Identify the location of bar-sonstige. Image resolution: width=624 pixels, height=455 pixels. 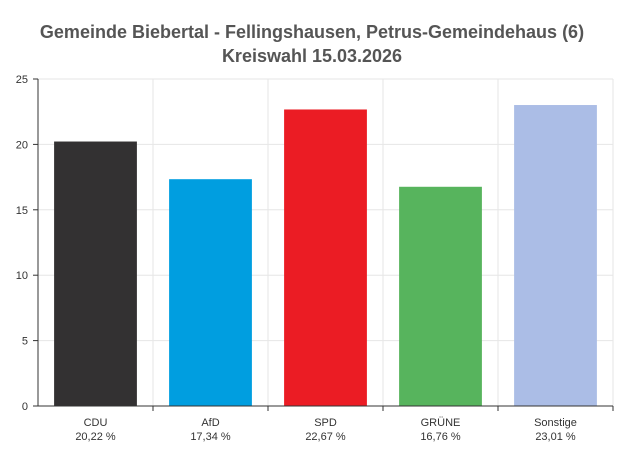
(555, 255).